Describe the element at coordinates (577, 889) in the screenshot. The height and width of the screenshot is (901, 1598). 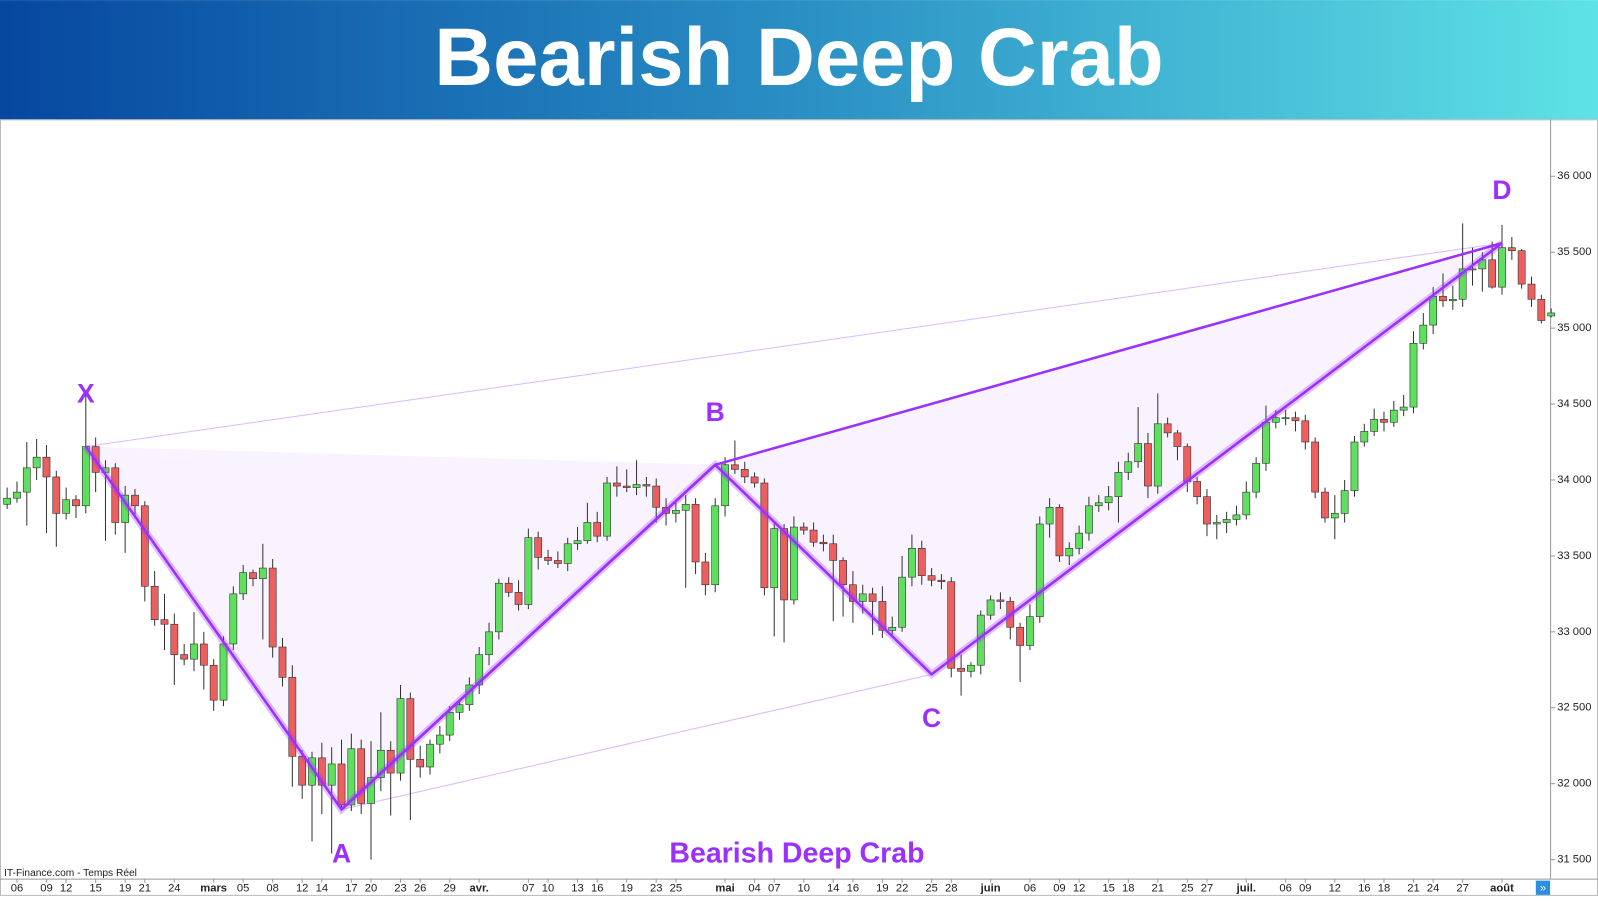
I see `x-tick-label: 13` at that location.